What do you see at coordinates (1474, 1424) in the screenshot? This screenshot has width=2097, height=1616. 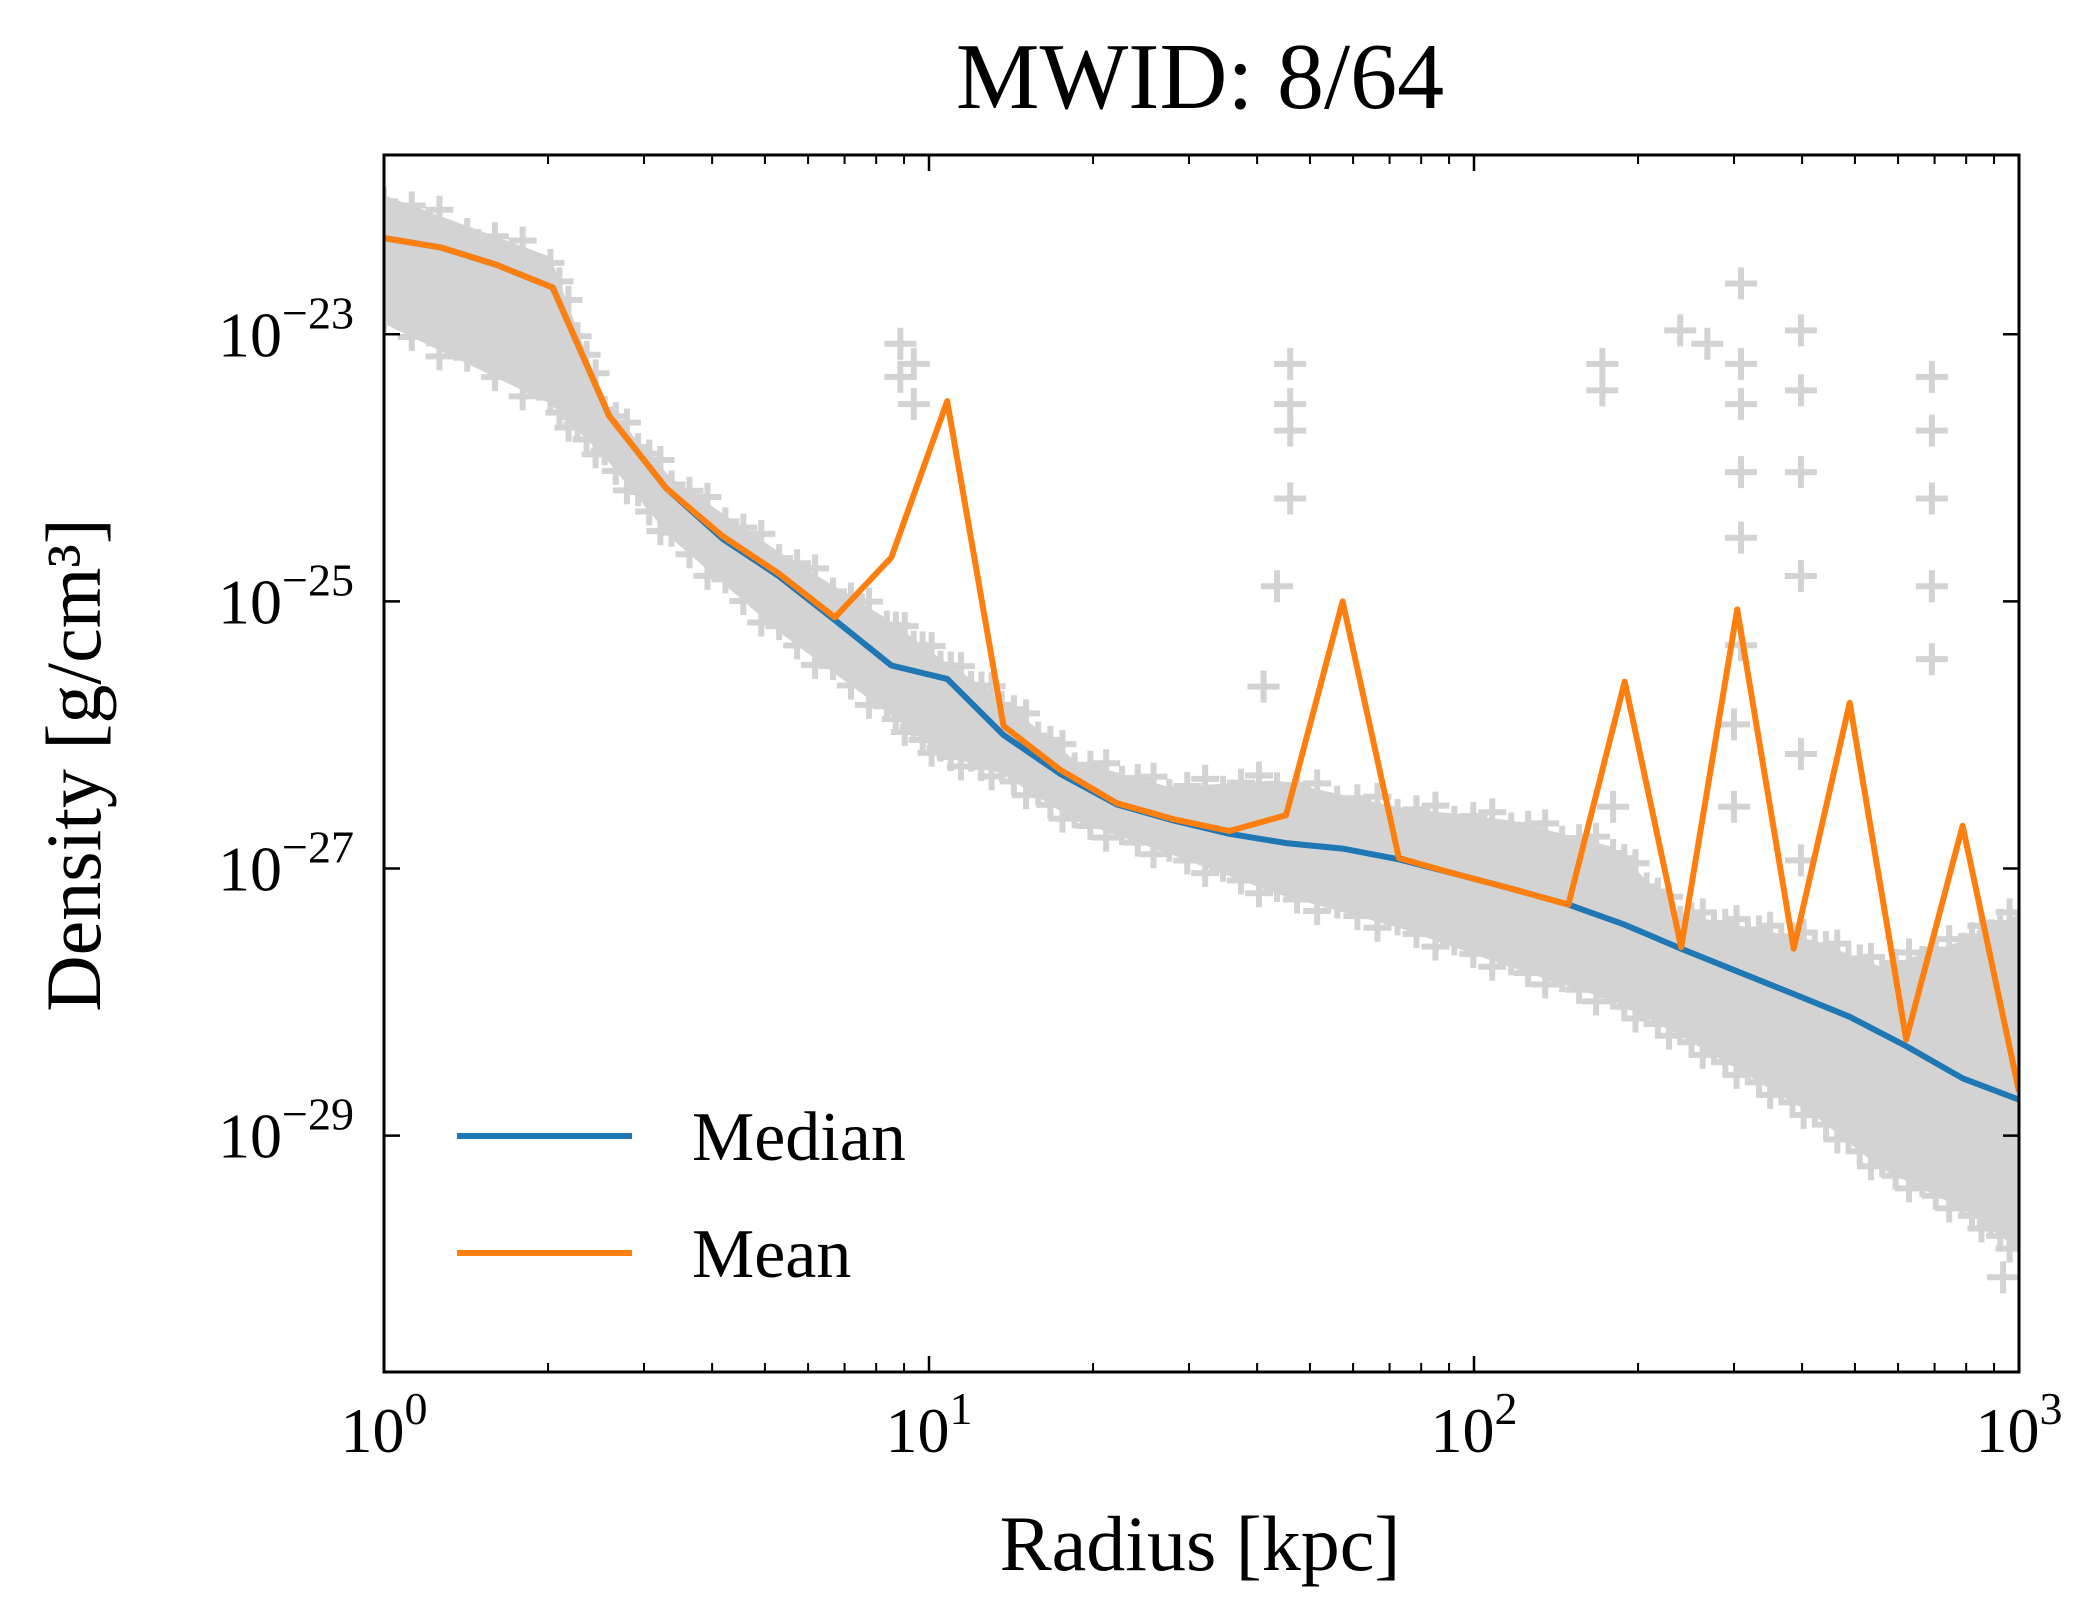 I see `x-tick-label: 10²` at bounding box center [1474, 1424].